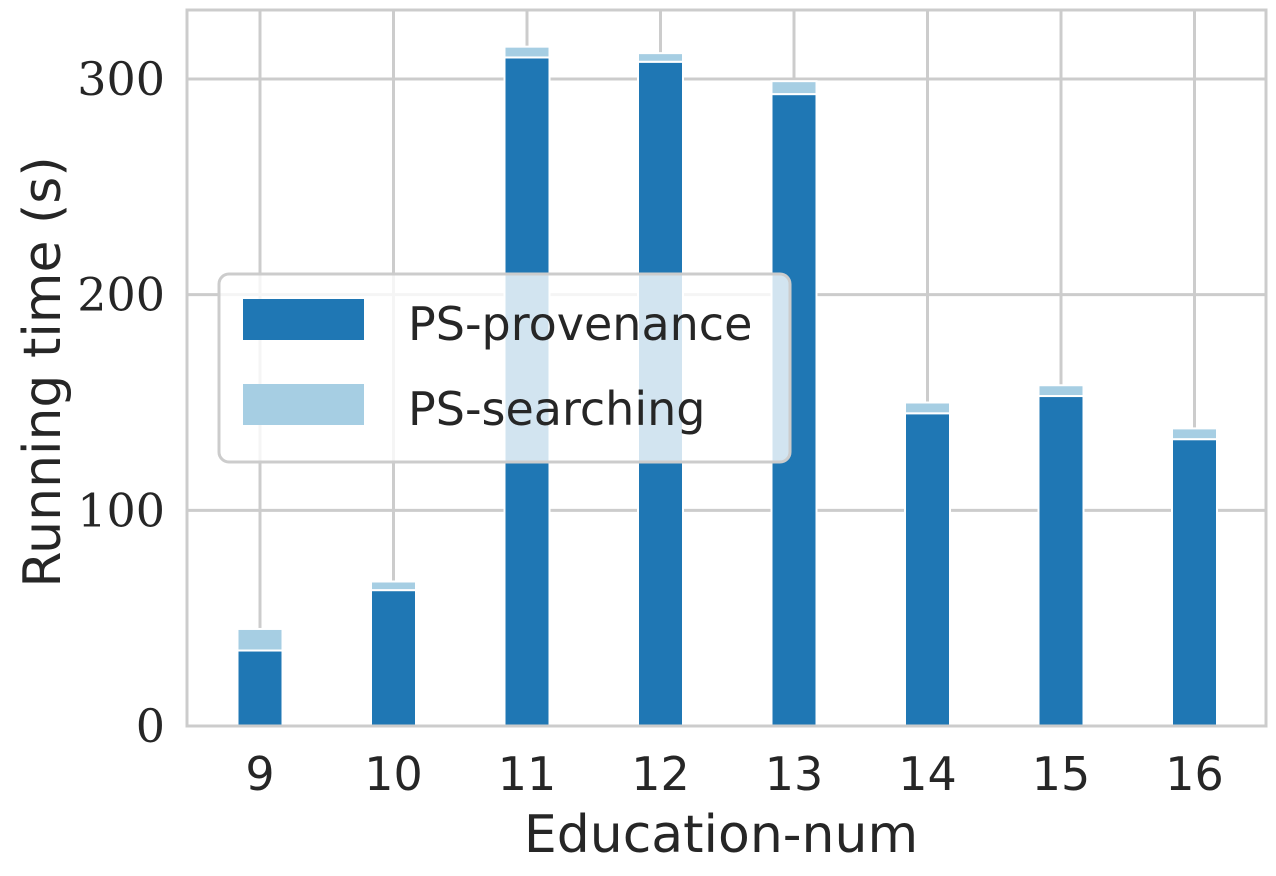 The height and width of the screenshot is (876, 1276). What do you see at coordinates (794, 774) in the screenshot?
I see `x-tick-label: 13` at bounding box center [794, 774].